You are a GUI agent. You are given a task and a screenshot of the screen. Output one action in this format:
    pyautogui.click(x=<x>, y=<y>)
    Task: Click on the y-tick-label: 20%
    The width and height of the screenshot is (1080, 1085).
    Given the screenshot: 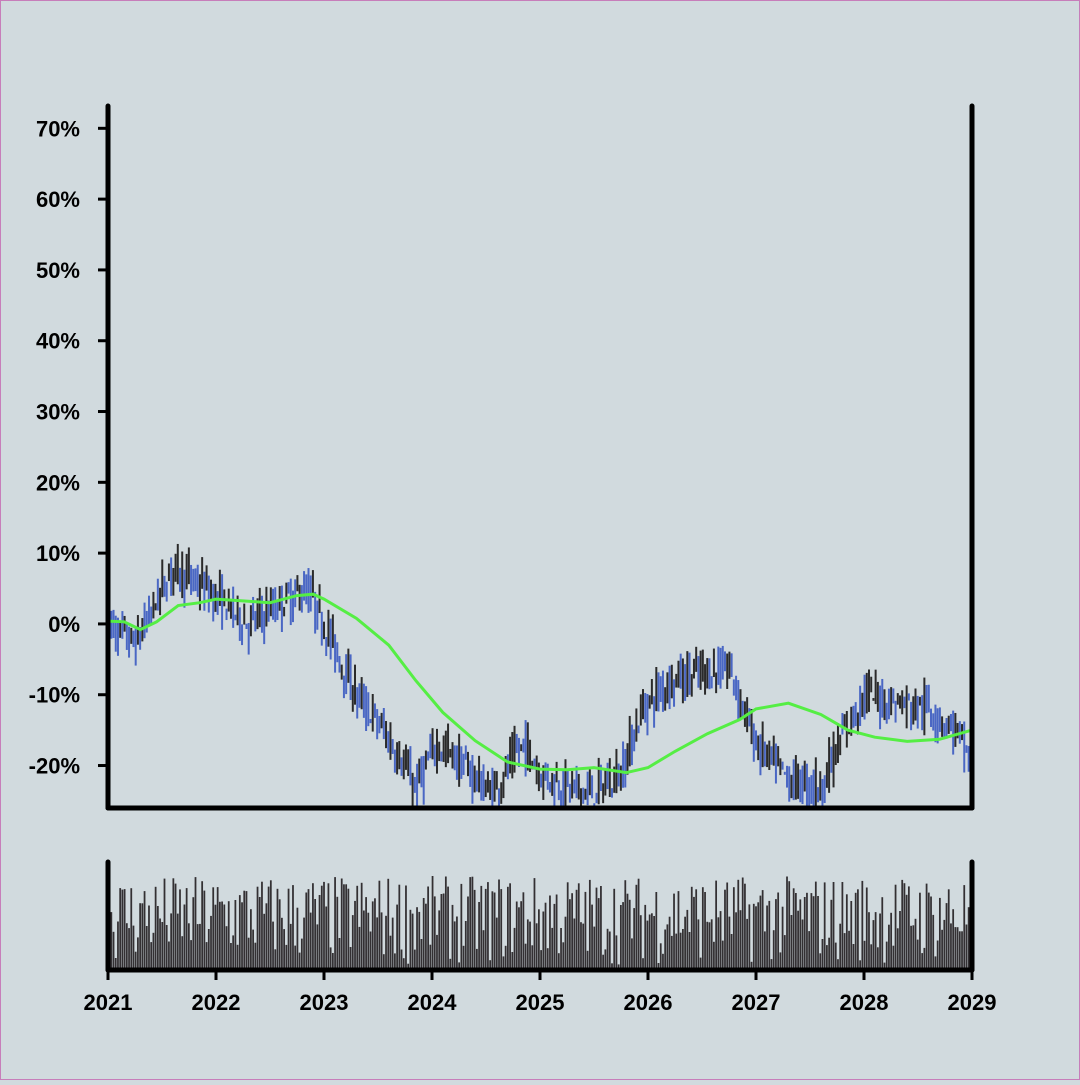 What is the action you would take?
    pyautogui.click(x=58, y=482)
    